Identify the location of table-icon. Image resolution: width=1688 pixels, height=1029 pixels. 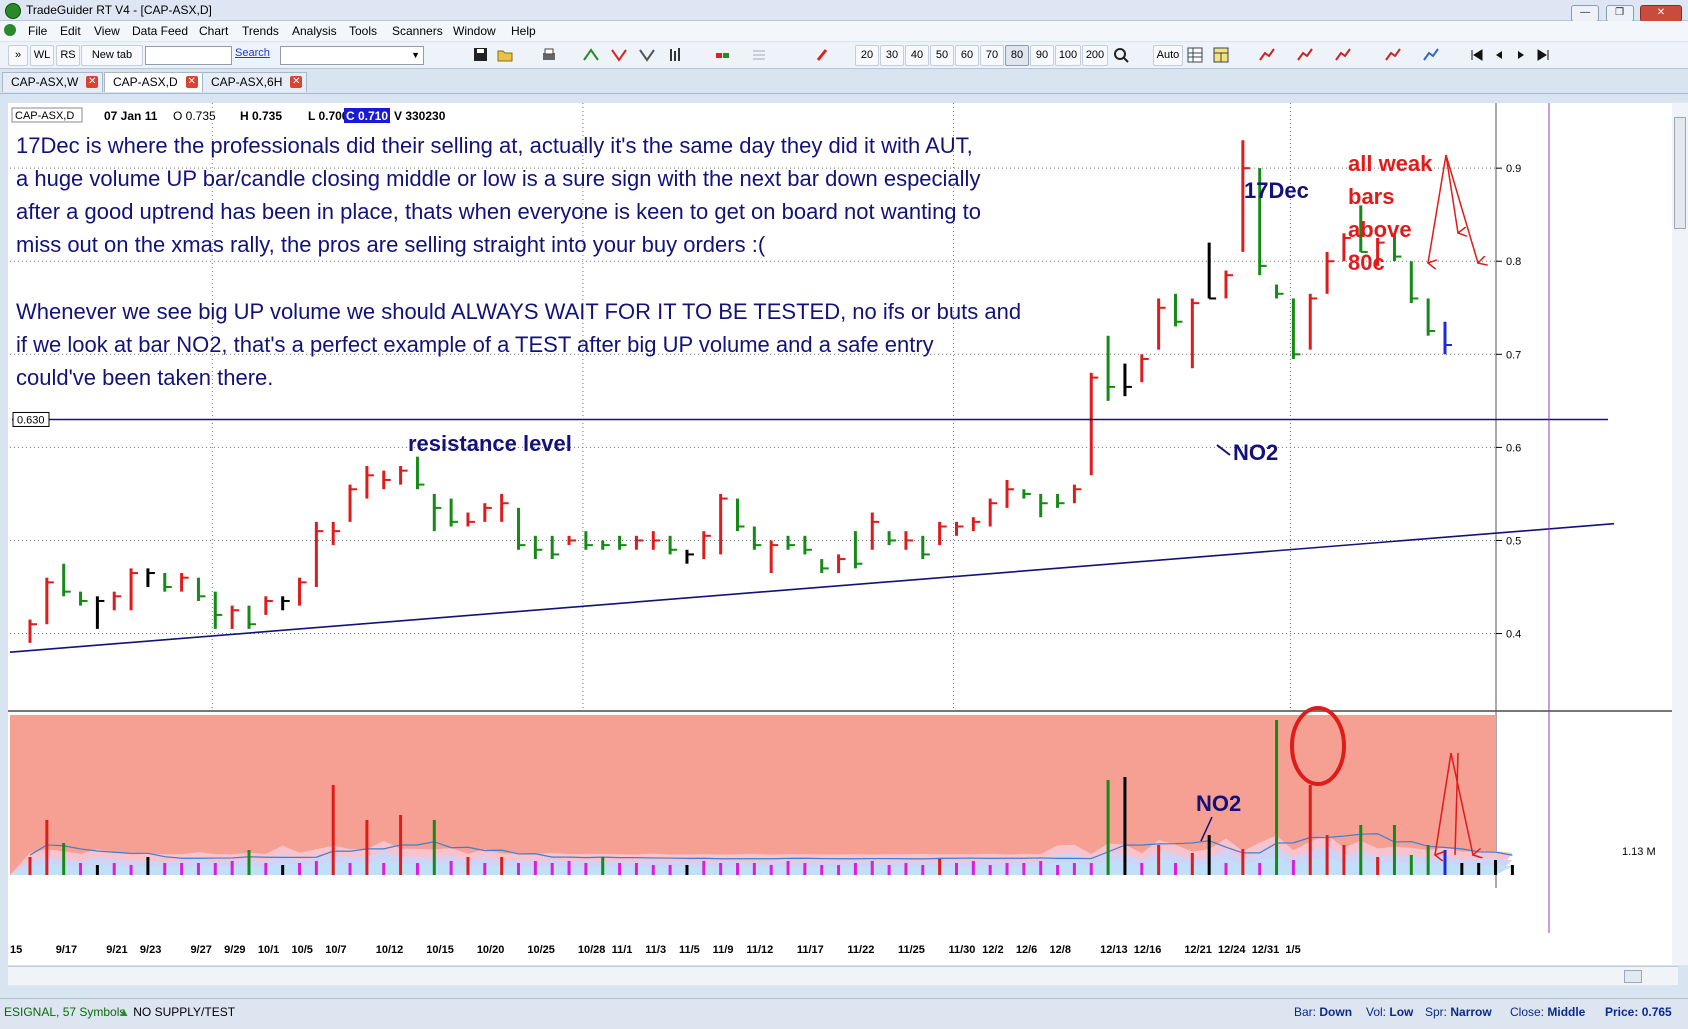
(1195, 55).